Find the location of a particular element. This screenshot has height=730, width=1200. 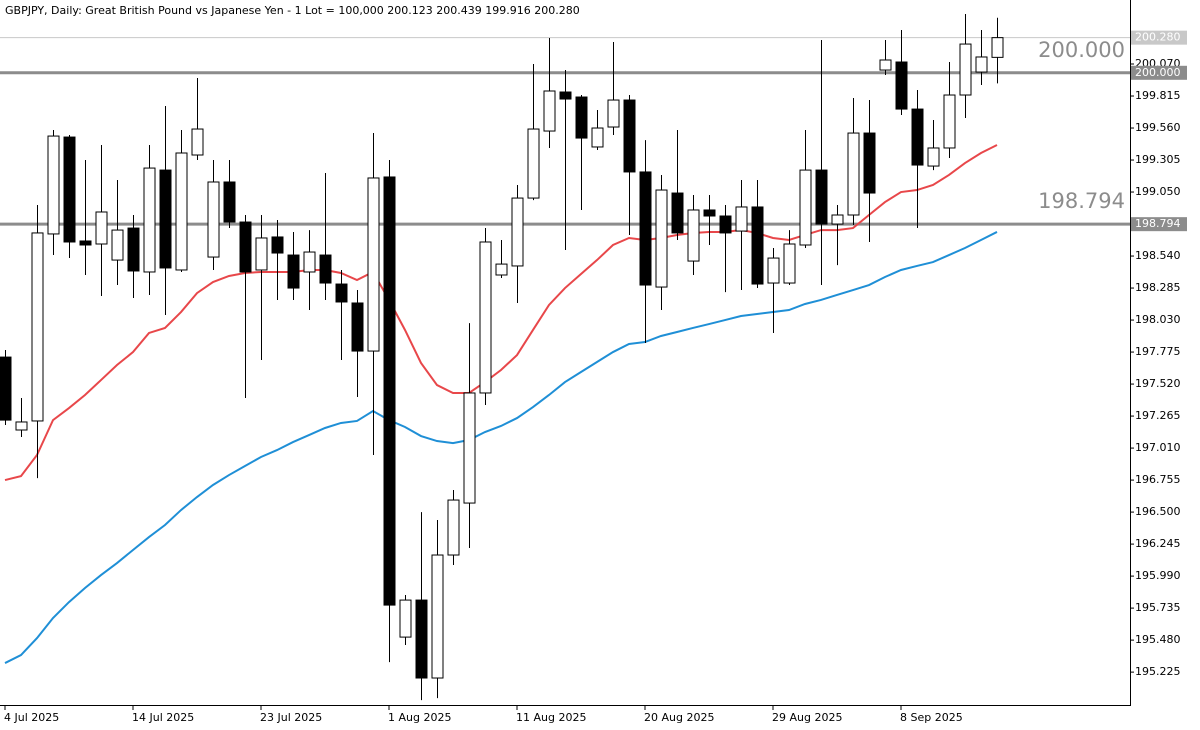

level-axis-label-text: 200.000 is located at coordinates (1158, 72).